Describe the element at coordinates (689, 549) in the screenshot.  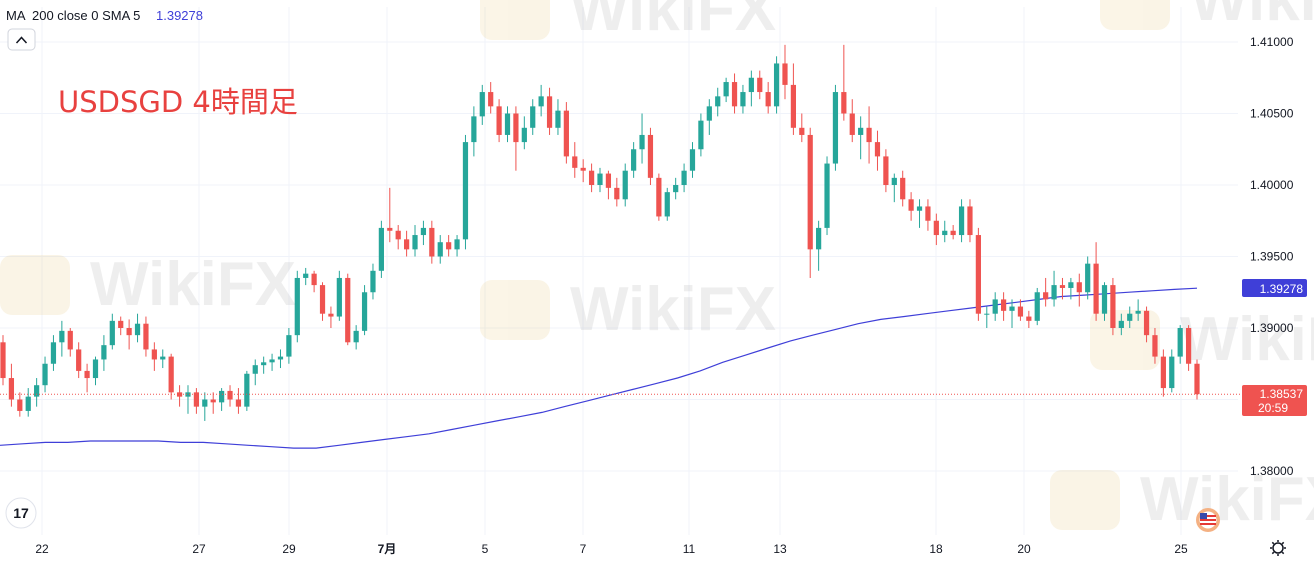
I see `x-tick-label: 11` at that location.